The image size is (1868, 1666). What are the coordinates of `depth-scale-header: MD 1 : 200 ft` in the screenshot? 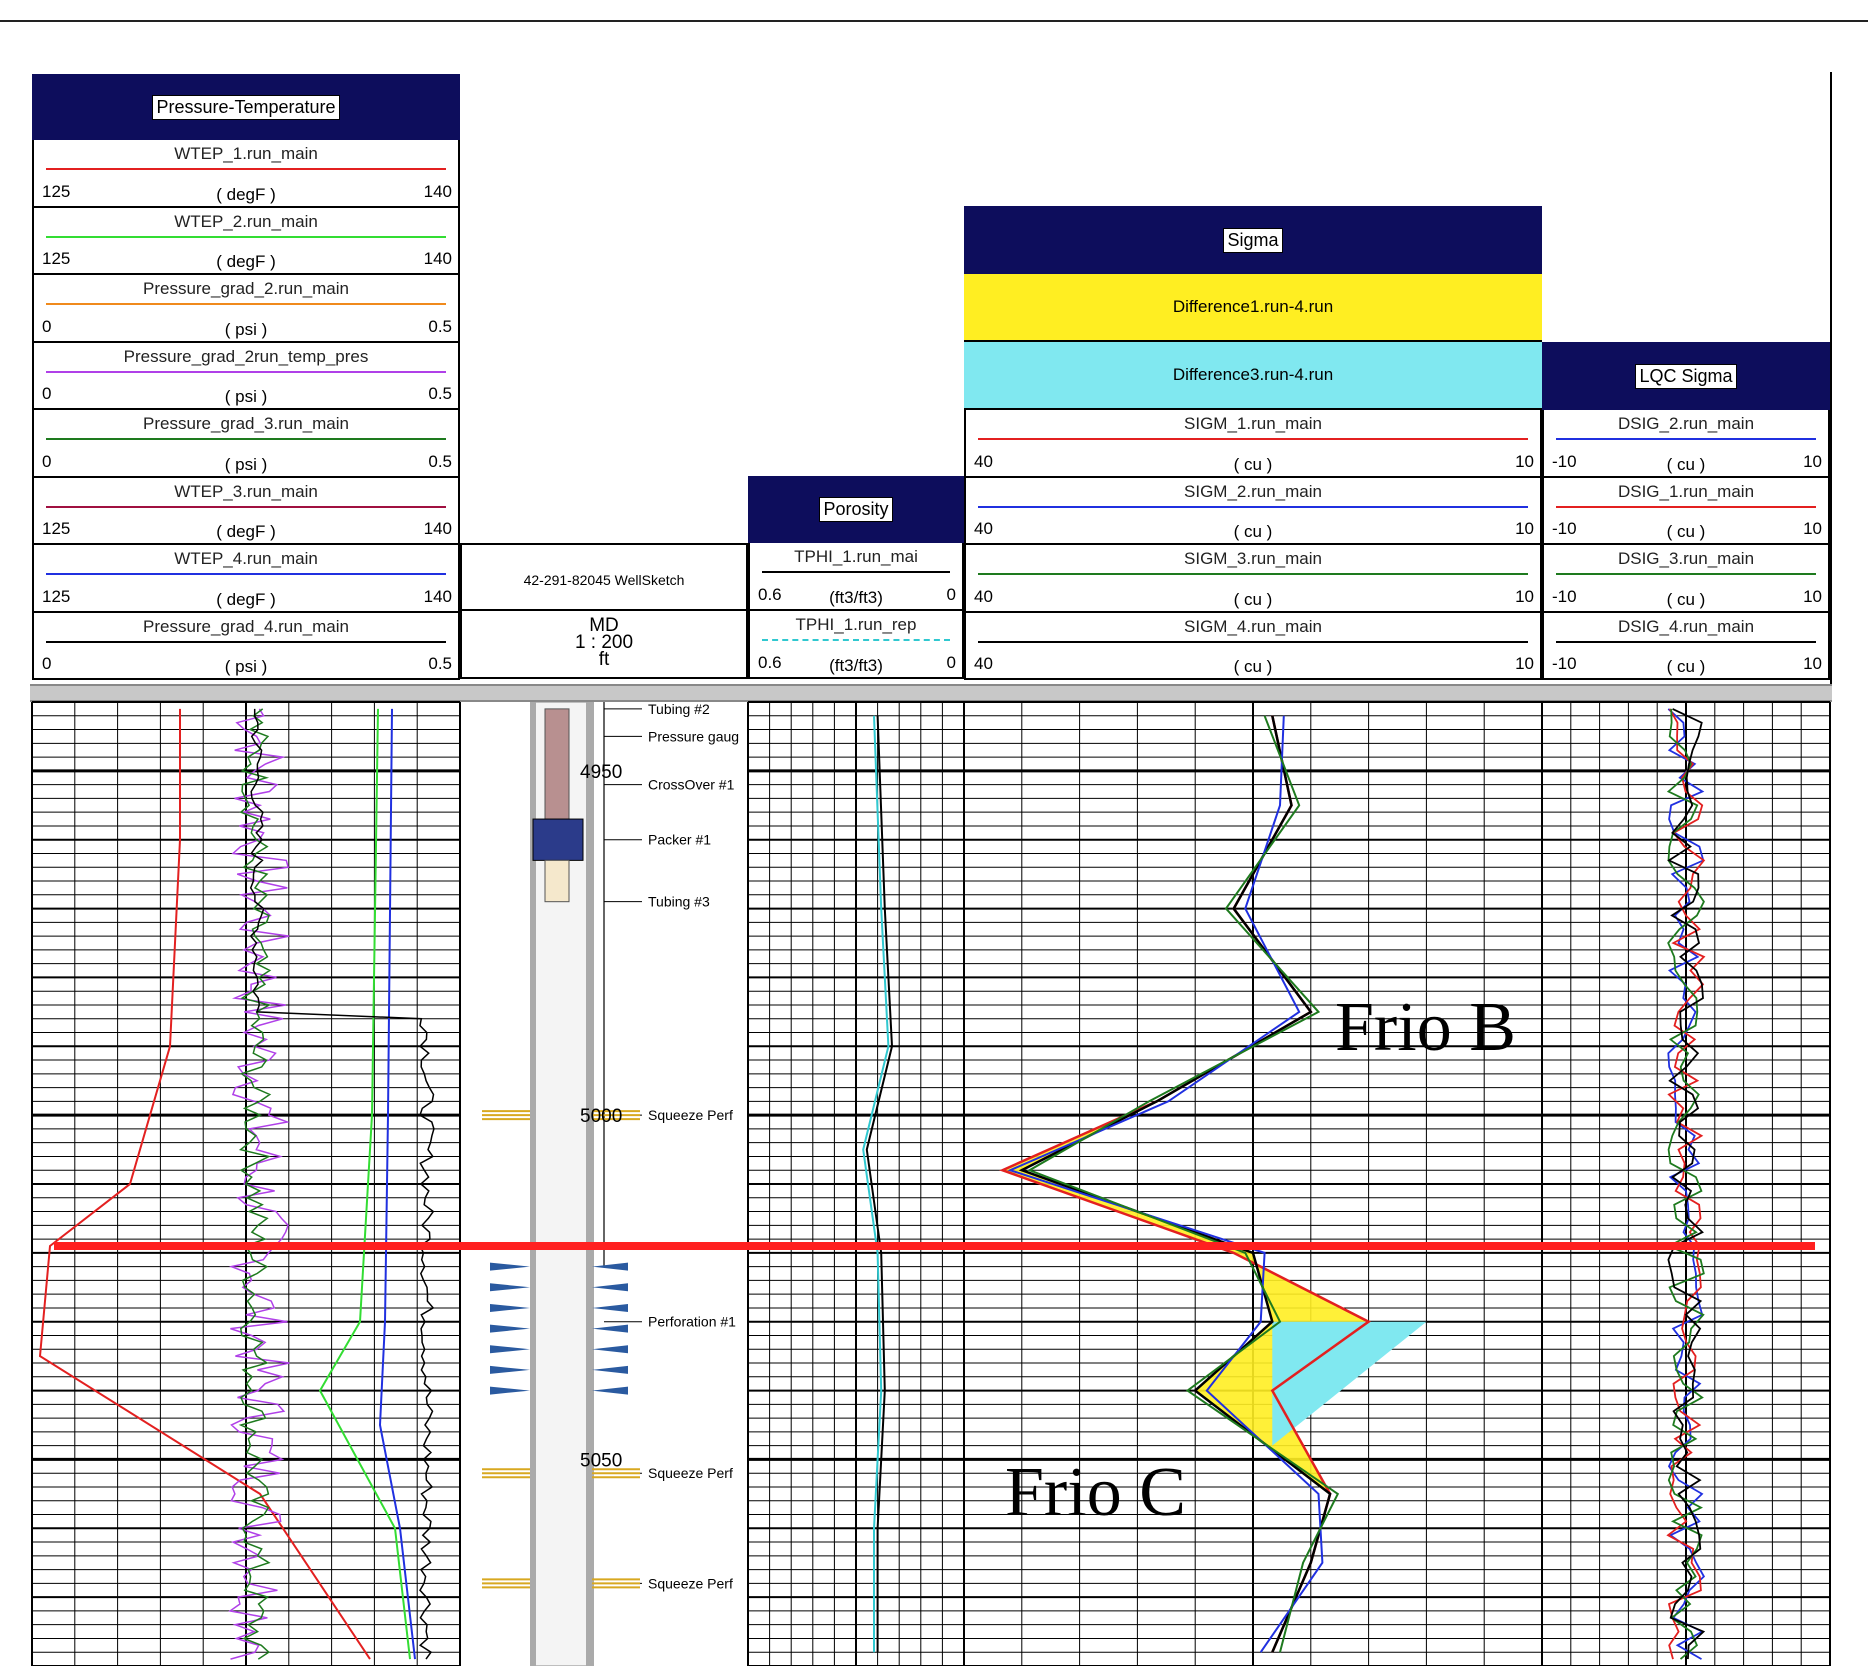 It's located at (604, 645).